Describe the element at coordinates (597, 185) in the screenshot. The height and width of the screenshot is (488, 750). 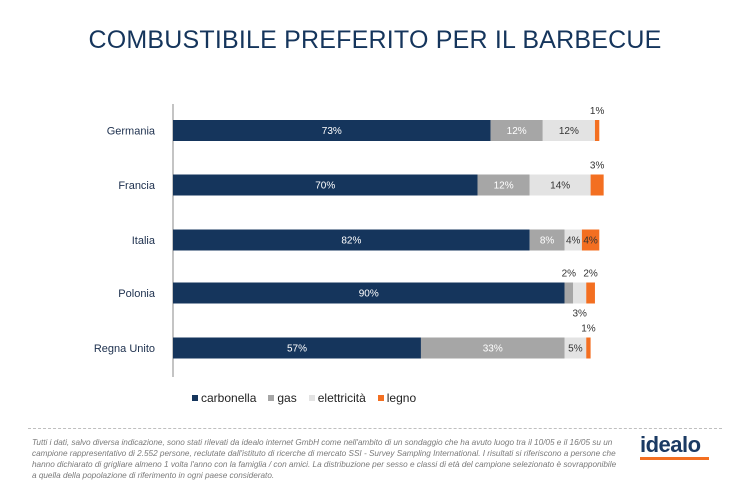
I see `bar-francia-legno` at that location.